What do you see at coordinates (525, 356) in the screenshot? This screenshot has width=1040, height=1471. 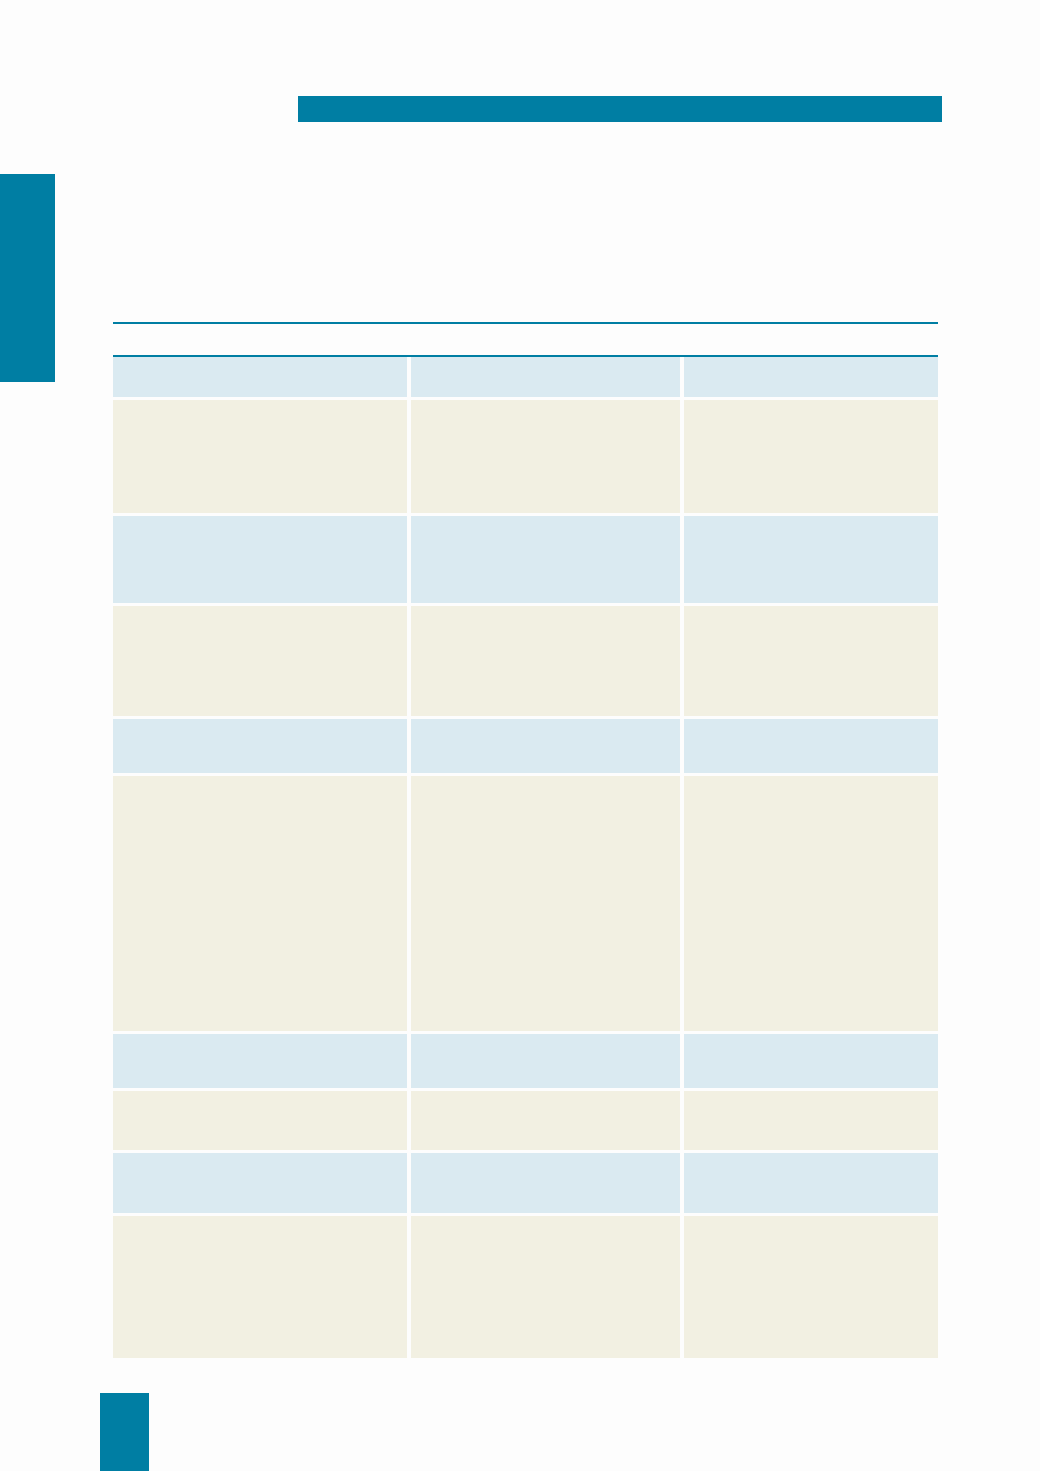 I see `table-header-rule` at bounding box center [525, 356].